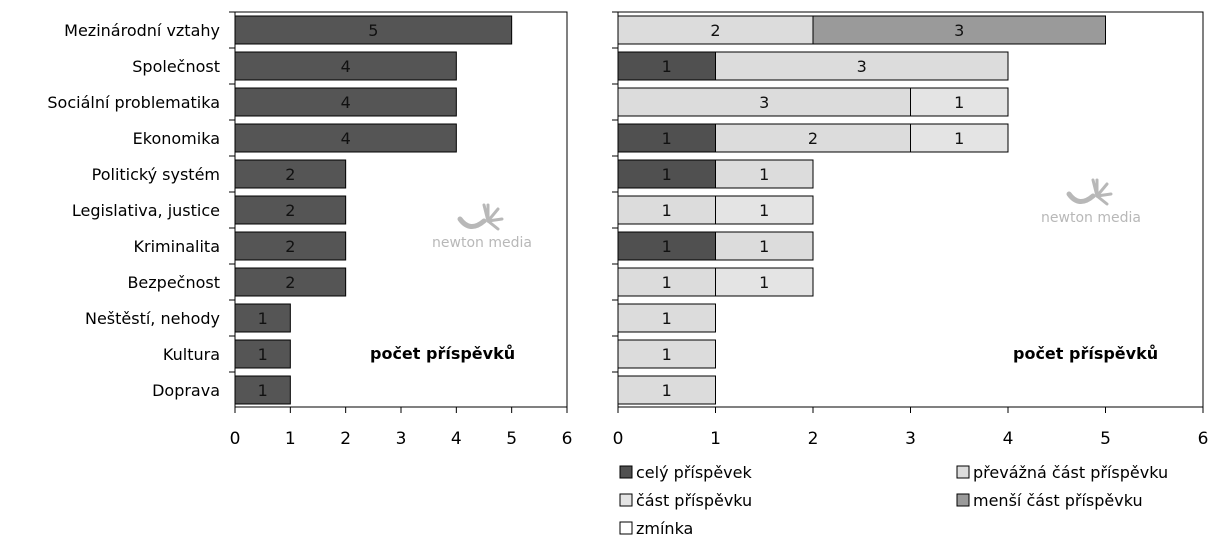  What do you see at coordinates (911, 427) in the screenshot?
I see `right-x-axis: 0 1 2 3 4 5 6` at bounding box center [911, 427].